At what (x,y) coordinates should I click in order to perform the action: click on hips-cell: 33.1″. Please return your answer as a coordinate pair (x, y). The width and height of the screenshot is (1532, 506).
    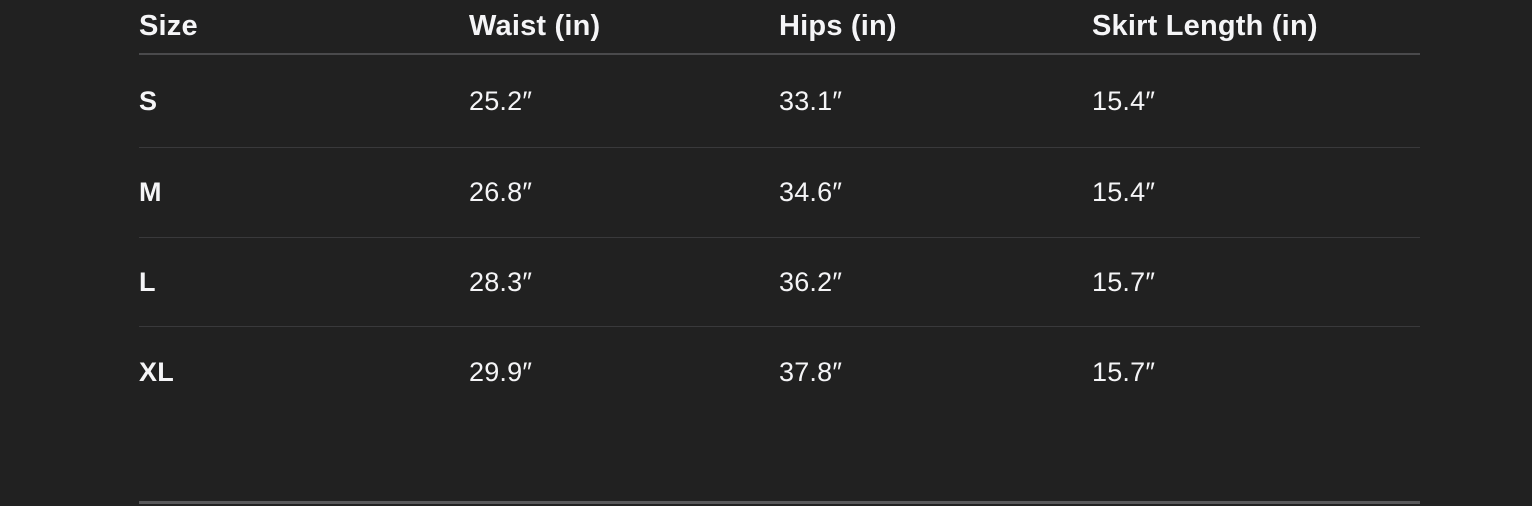
    Looking at the image, I should click on (935, 101).